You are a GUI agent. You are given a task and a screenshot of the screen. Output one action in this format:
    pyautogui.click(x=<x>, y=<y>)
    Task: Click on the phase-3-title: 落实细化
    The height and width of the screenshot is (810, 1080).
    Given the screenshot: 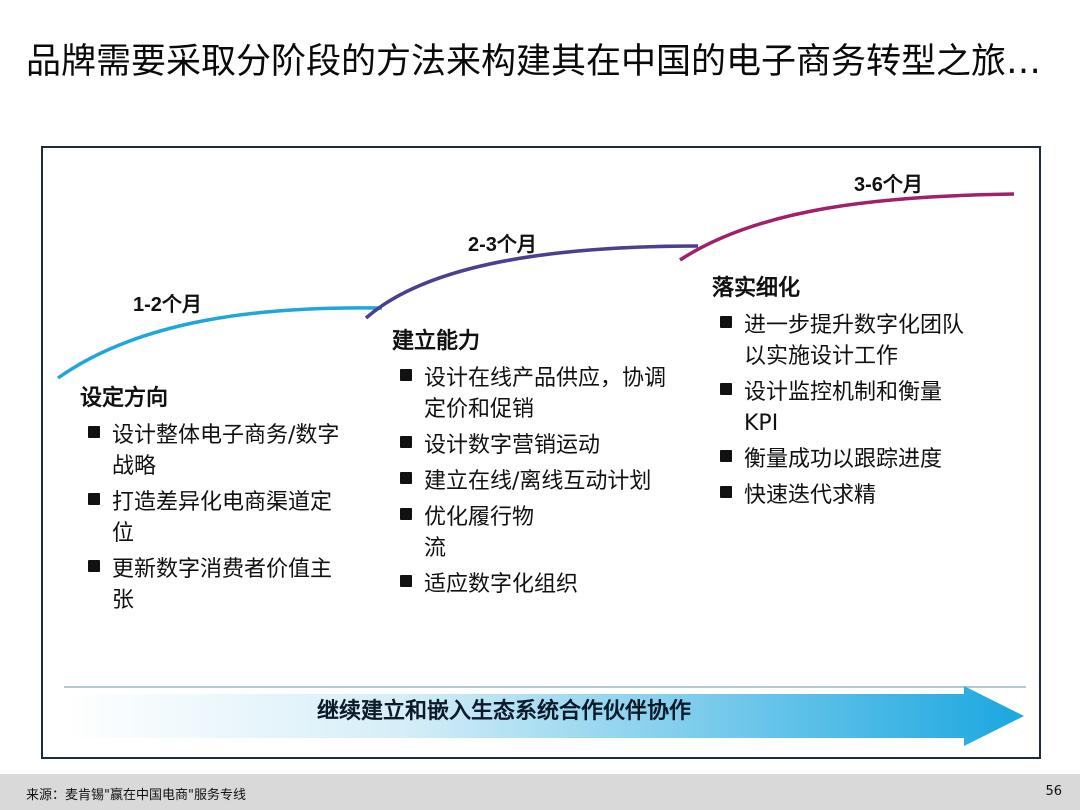 What is the action you would take?
    pyautogui.click(x=756, y=288)
    